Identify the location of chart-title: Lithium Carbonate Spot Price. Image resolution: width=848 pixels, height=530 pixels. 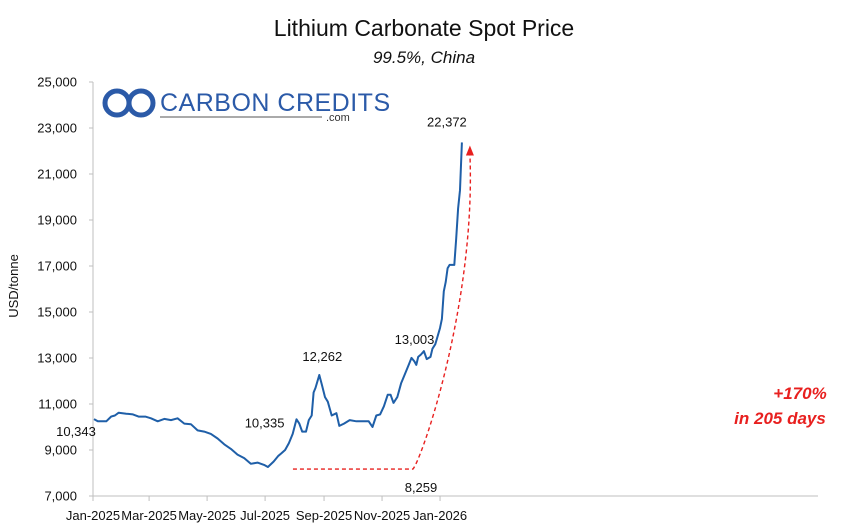
(424, 28).